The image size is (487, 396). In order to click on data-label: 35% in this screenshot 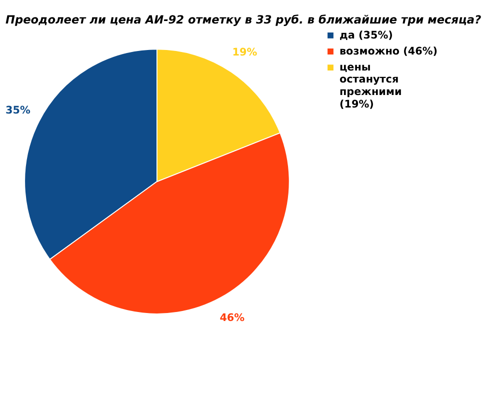, I will do `click(18, 110)`.